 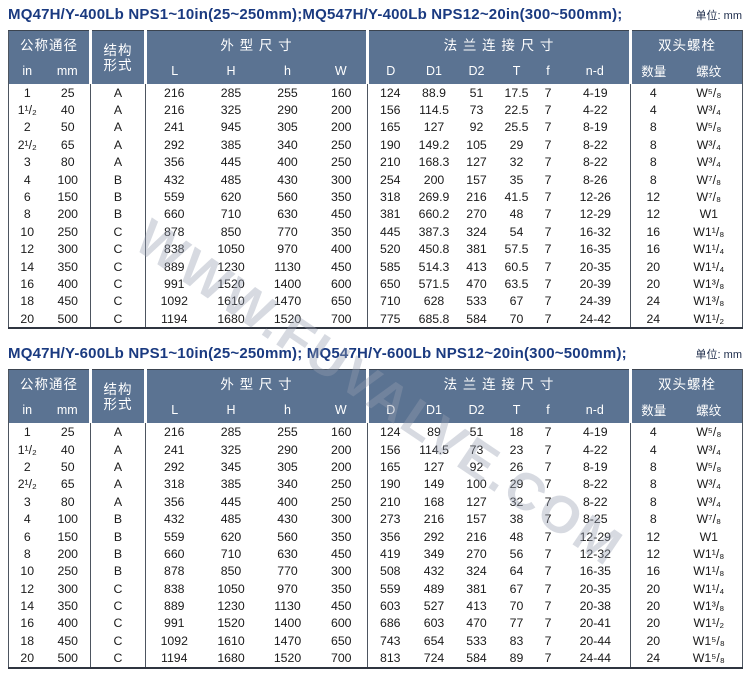 I want to click on table-row: 3 80 A 356 445 400 250 210 168.3 127 32 7 8-22 8 W³/₄, so click(x=376, y=162).